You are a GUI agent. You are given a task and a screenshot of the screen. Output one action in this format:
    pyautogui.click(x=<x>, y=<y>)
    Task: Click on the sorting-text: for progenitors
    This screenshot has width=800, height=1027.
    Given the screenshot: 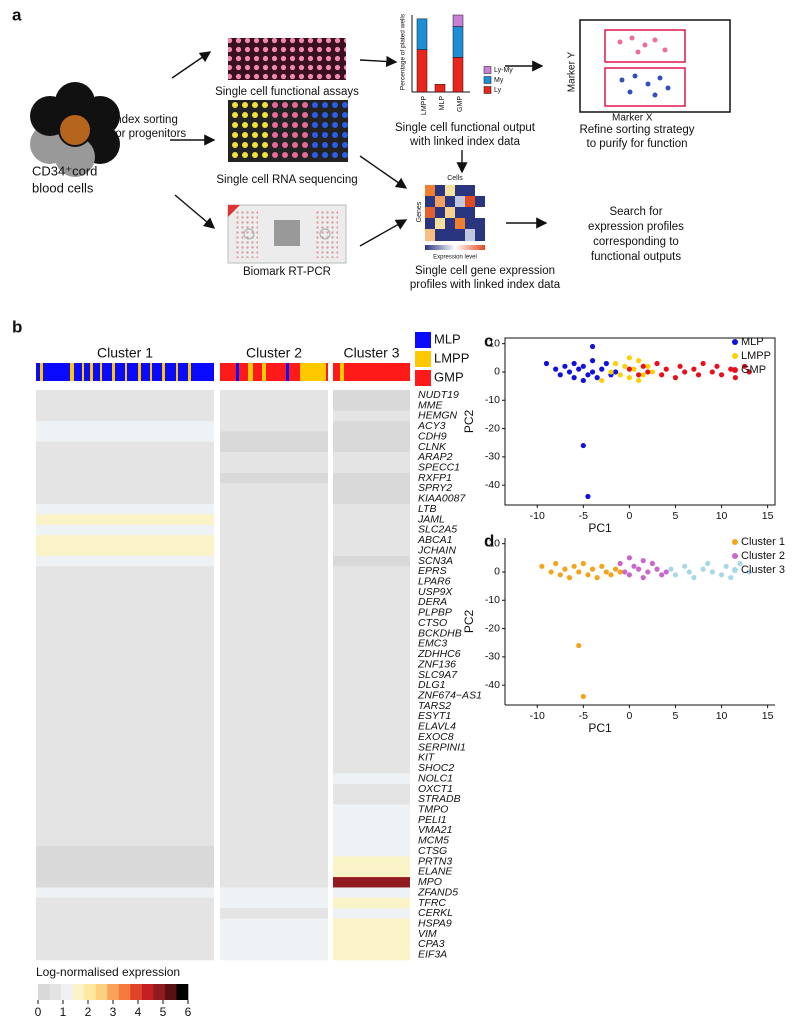 What is the action you would take?
    pyautogui.click(x=149, y=134)
    